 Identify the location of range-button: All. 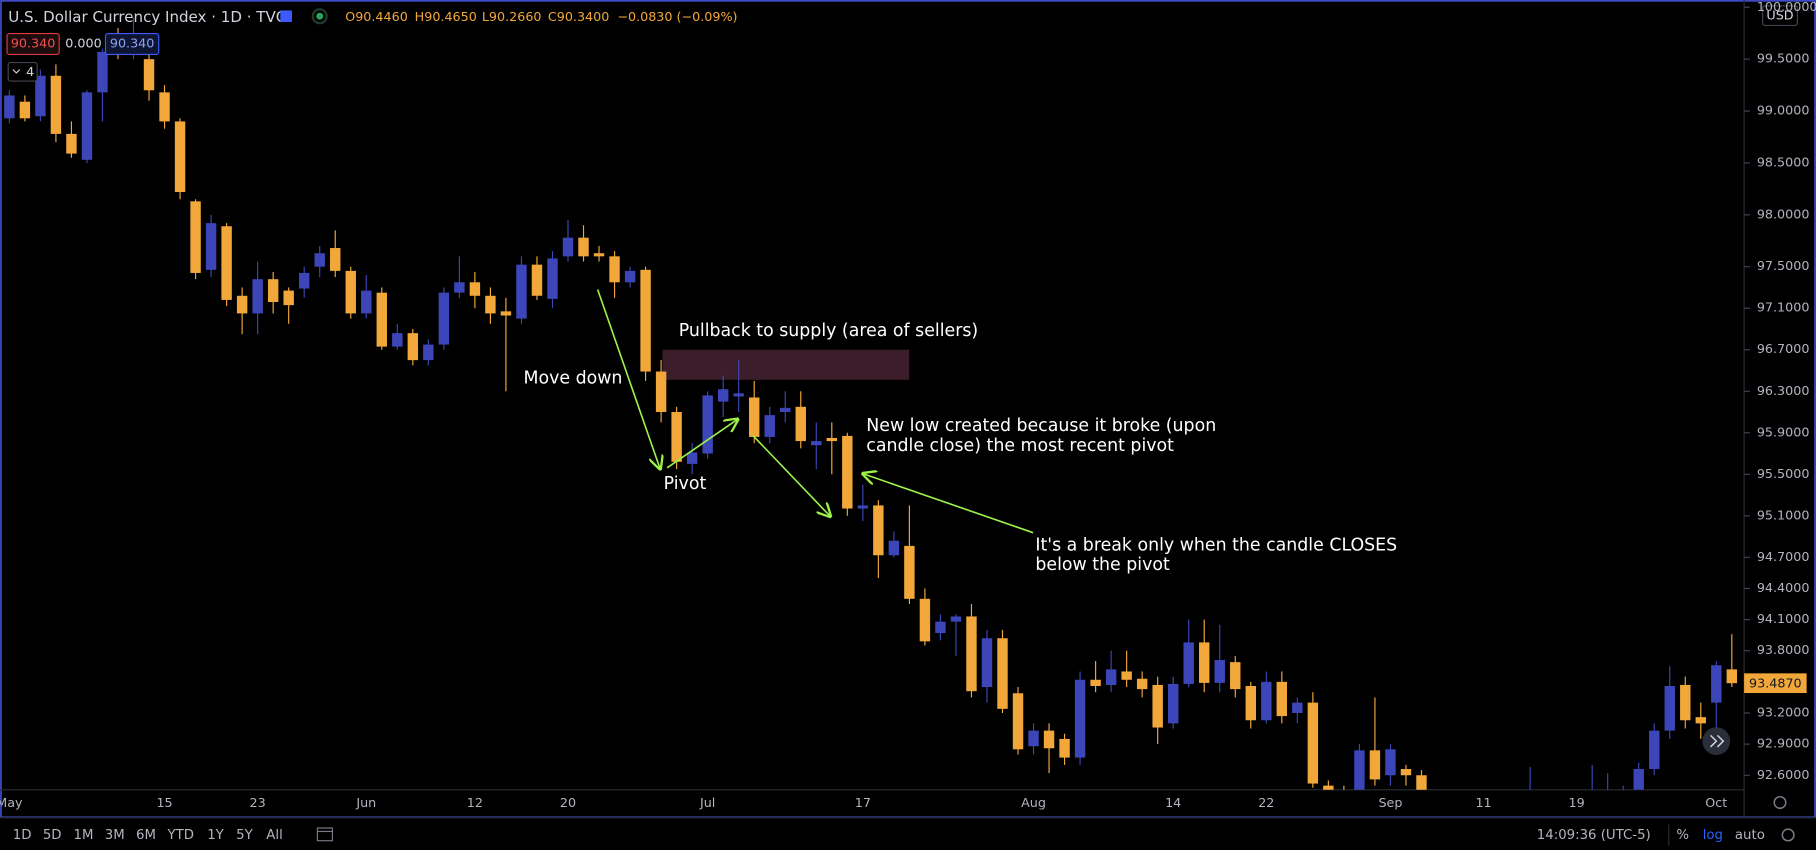
(274, 835).